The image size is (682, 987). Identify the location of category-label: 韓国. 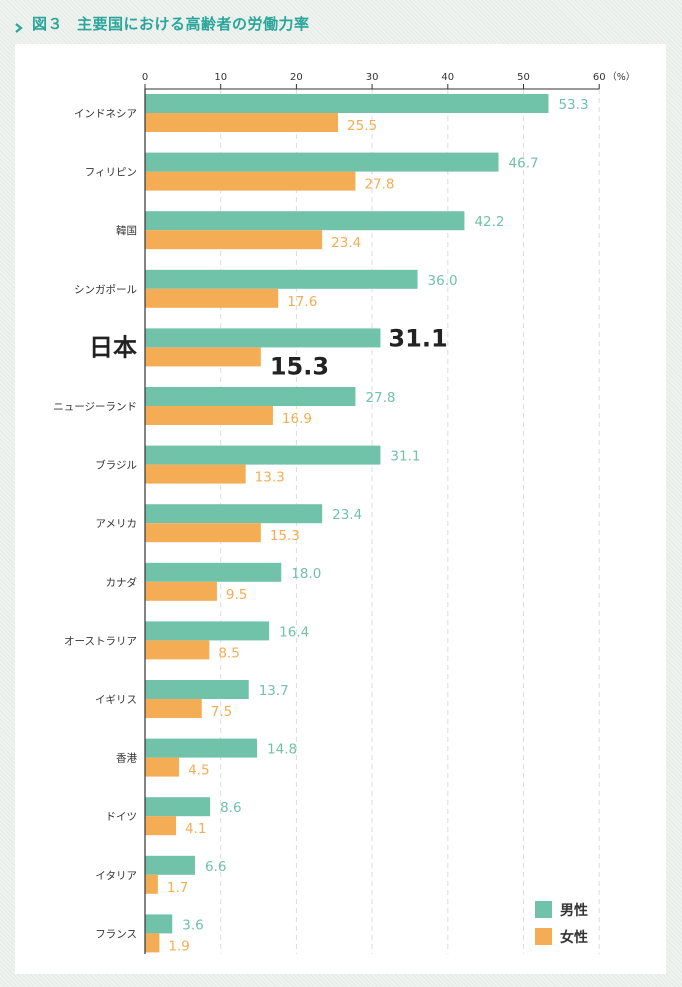
(126, 231).